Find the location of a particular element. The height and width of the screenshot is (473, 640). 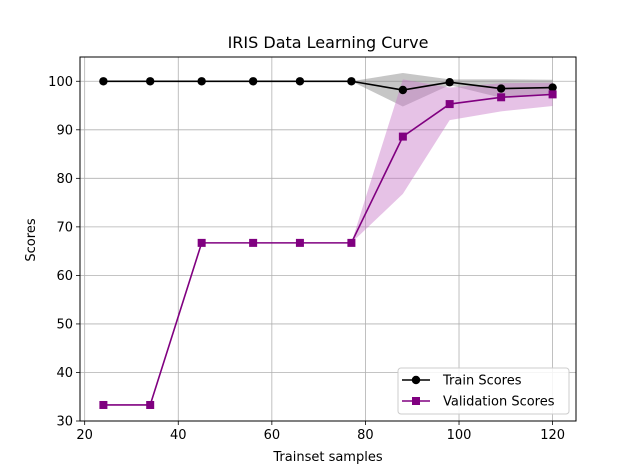

series-0-band is located at coordinates (328, 90).